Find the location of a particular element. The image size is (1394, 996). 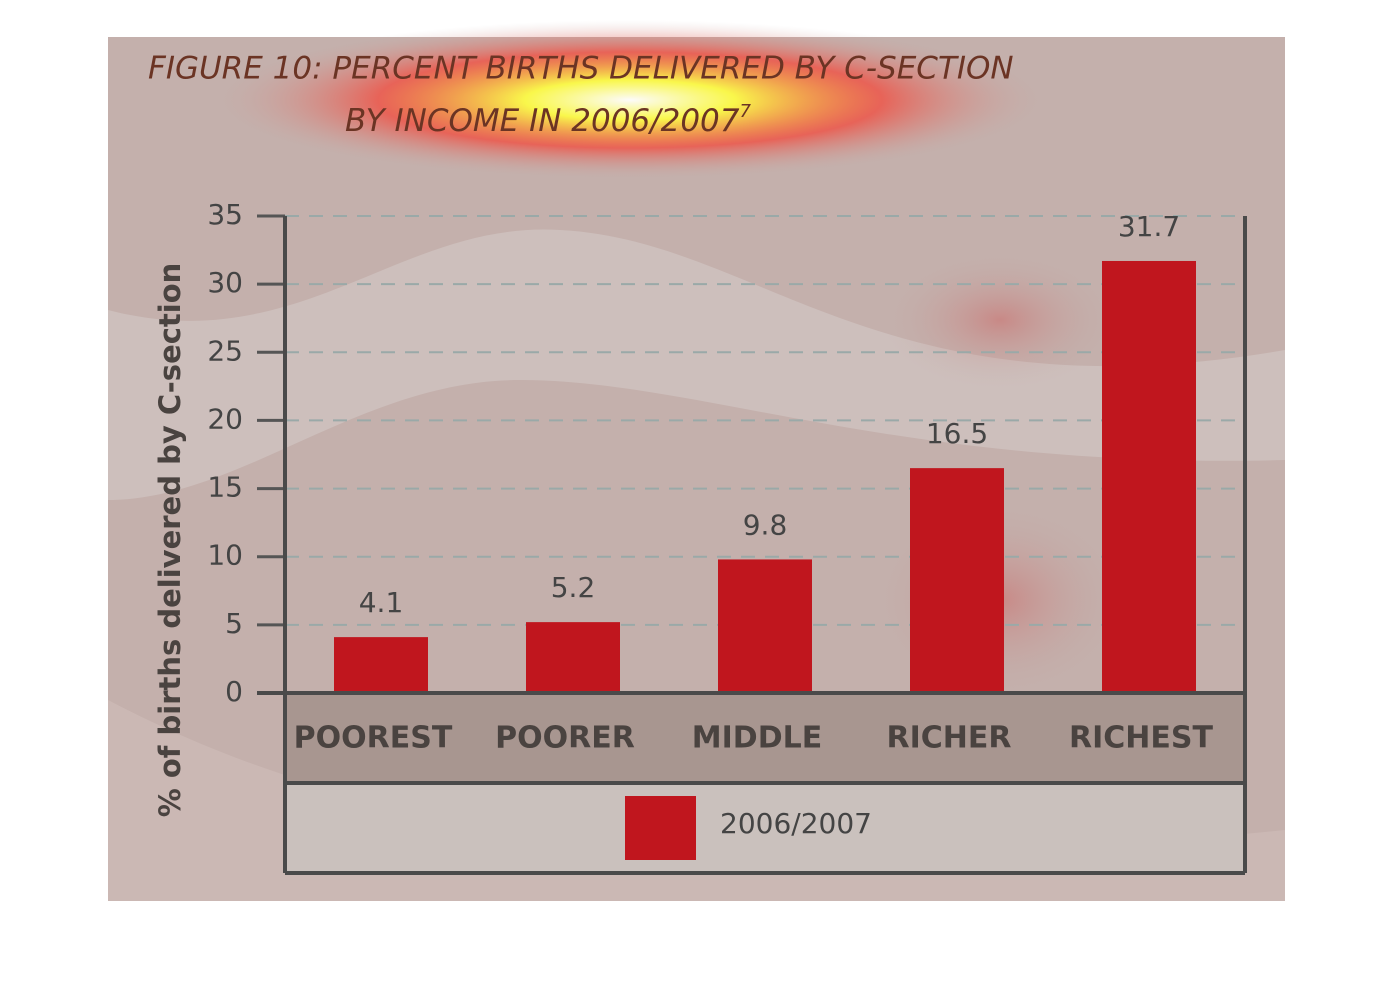

y-tick-label: 5 is located at coordinates (234, 623).